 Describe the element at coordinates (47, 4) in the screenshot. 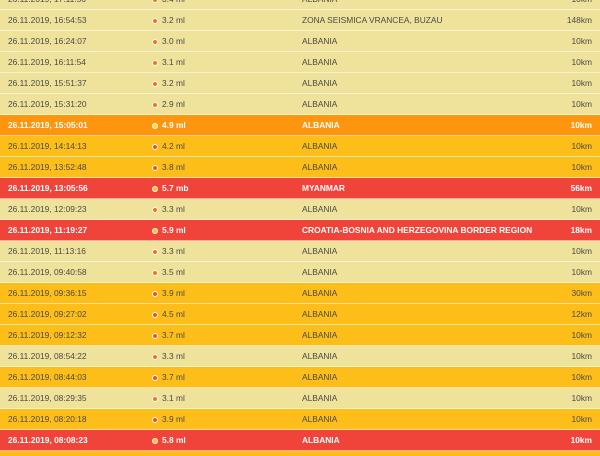

I see `row-datetime: 26.11.2019, 17:11:56` at that location.